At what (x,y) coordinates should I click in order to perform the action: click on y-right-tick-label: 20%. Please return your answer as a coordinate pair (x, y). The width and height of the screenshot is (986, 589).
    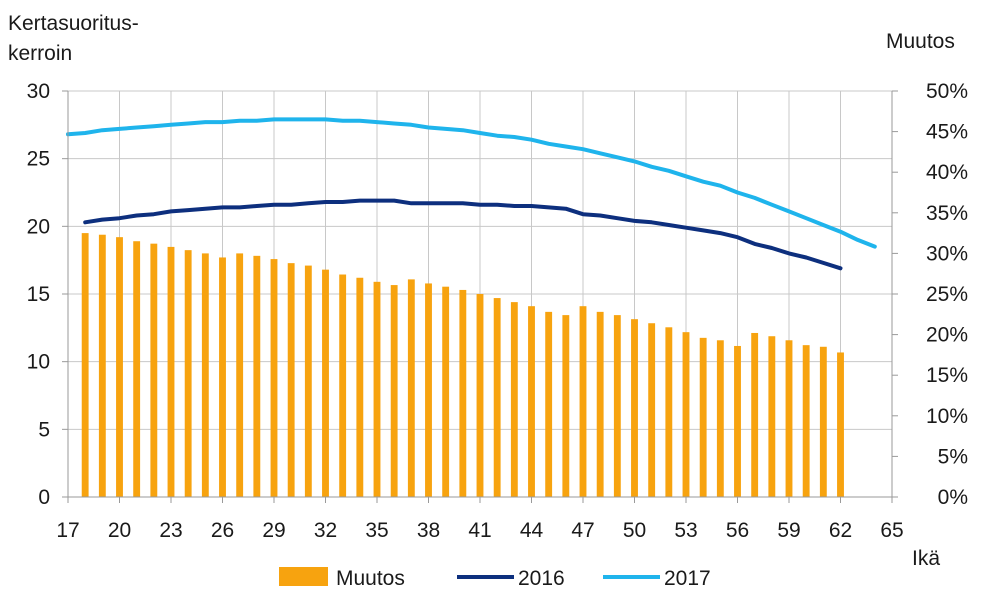
    Looking at the image, I should click on (947, 335).